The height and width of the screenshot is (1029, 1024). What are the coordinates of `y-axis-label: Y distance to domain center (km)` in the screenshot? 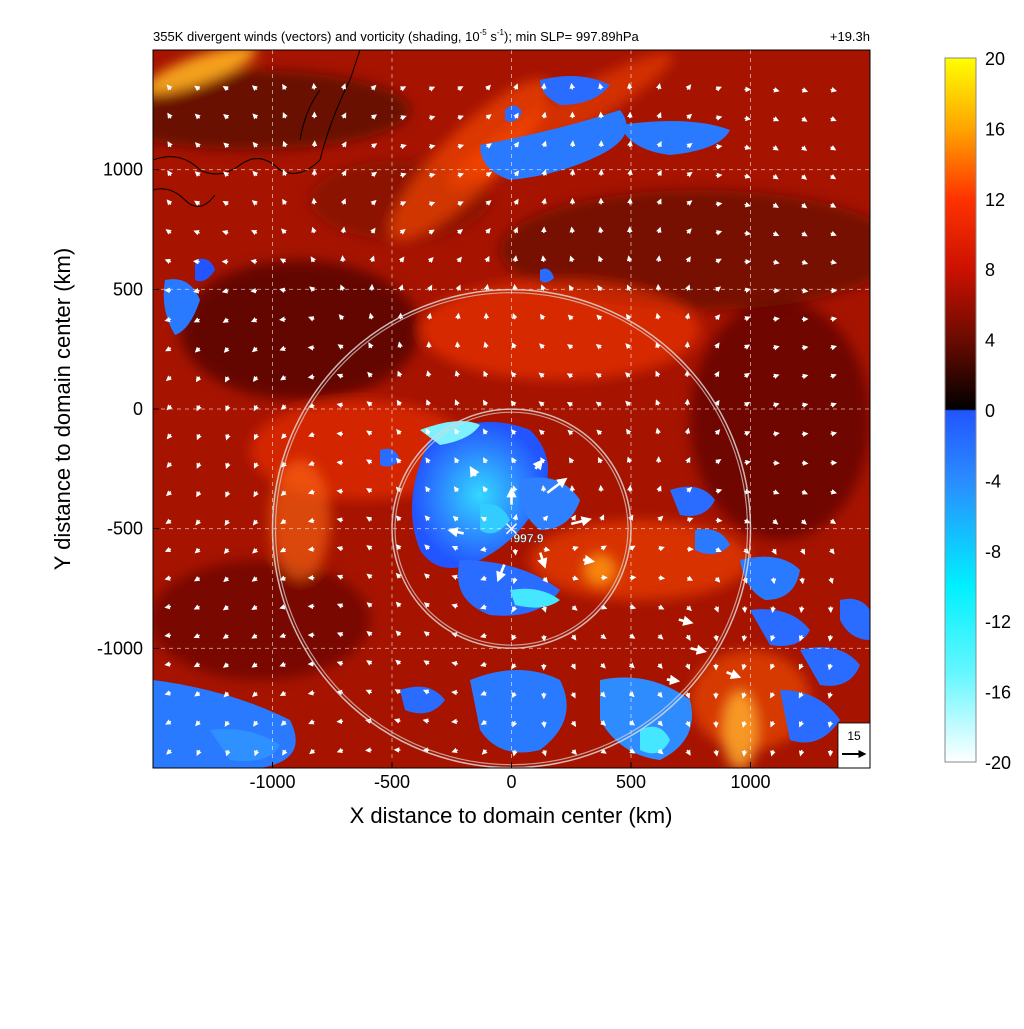 It's located at (62, 409).